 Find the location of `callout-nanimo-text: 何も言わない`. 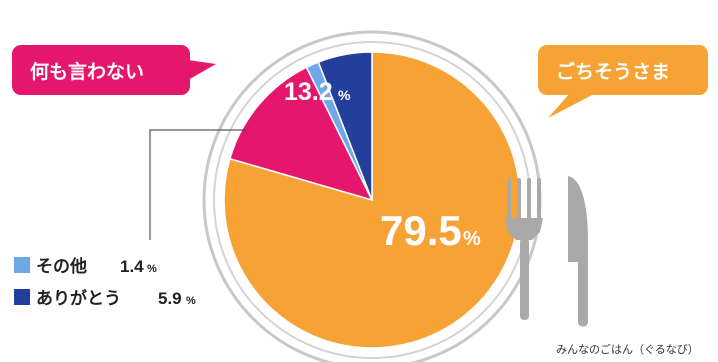

callout-nanimo-text: 何も言わない is located at coordinates (87, 71).